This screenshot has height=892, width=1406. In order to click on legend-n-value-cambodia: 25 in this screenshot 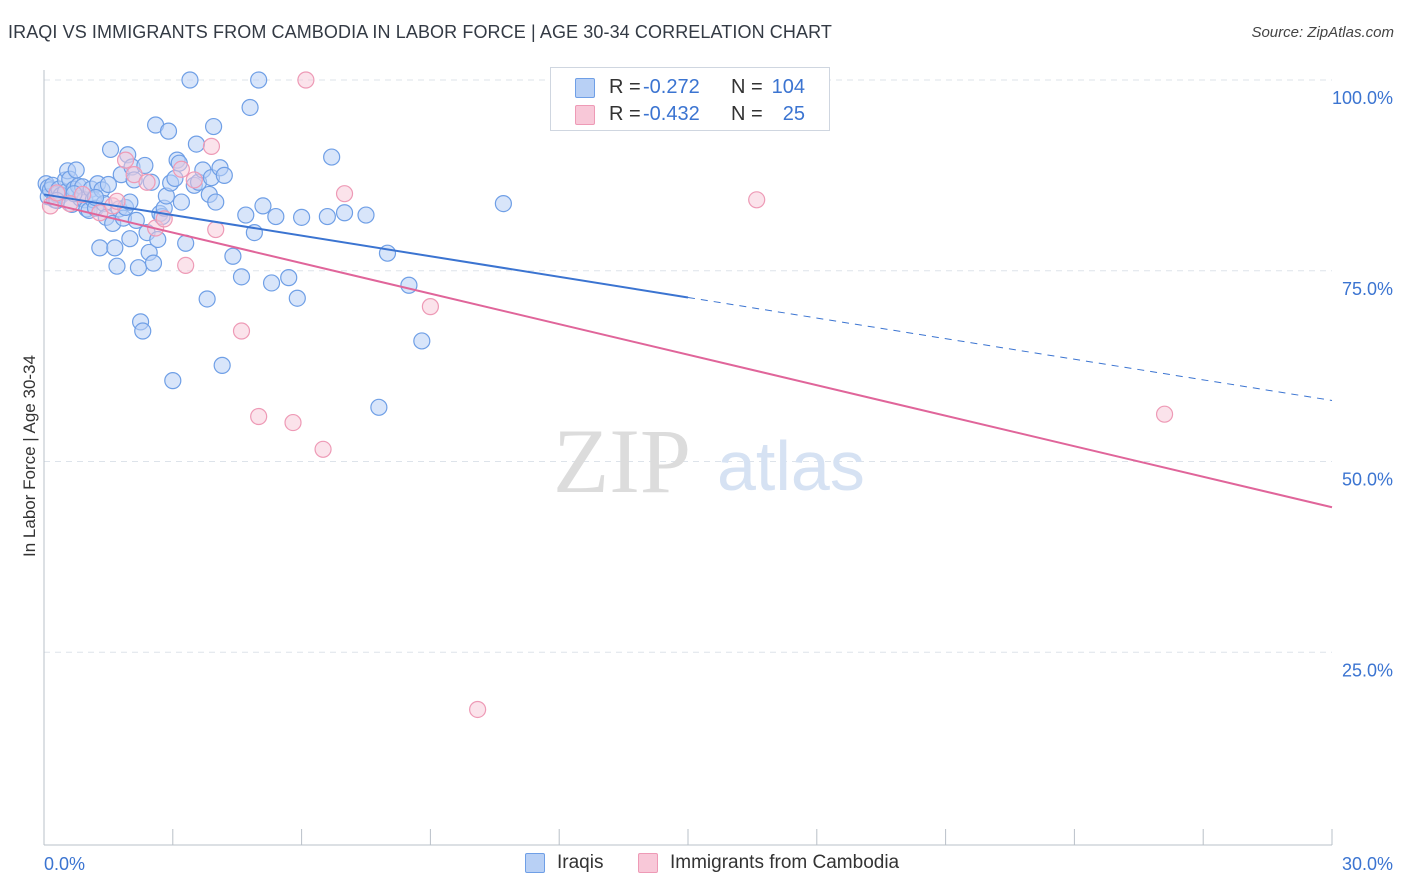, I will do `click(793, 114)`.